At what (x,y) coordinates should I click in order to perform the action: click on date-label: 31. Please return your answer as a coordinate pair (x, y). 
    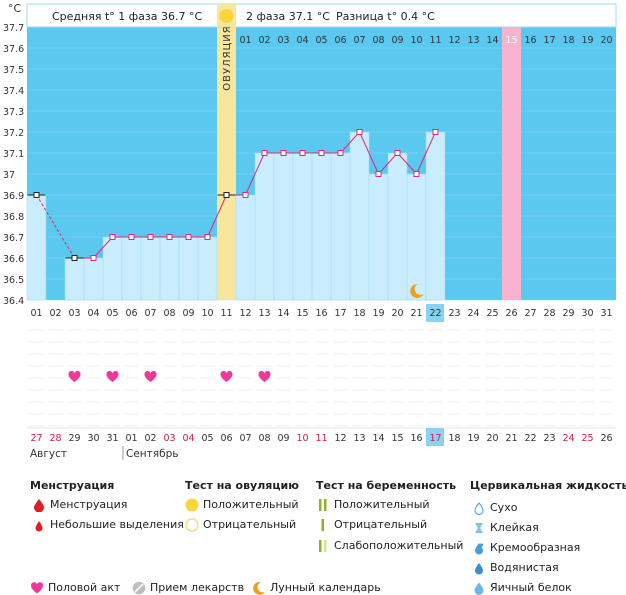
    Looking at the image, I should click on (112, 438).